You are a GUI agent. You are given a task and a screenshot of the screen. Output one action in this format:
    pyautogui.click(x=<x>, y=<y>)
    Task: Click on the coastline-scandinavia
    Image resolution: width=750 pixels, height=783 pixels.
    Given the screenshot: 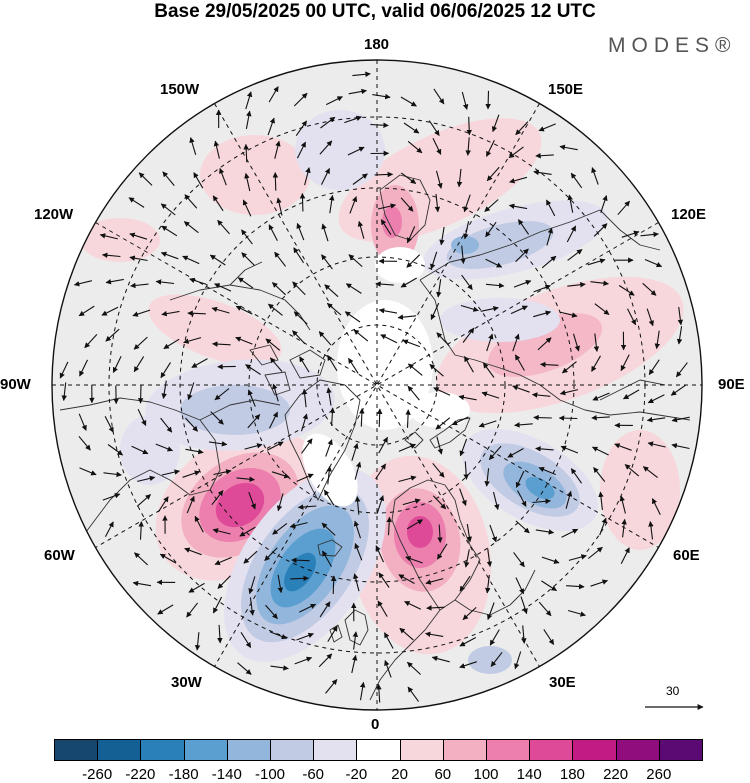 What is the action you would take?
    pyautogui.click(x=436, y=545)
    